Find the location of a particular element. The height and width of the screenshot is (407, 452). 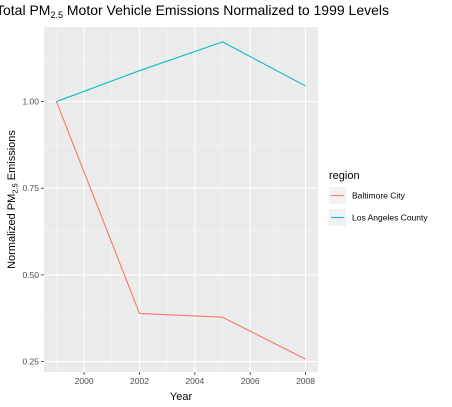

chart-title-subscript: 2.5 is located at coordinates (56, 15).